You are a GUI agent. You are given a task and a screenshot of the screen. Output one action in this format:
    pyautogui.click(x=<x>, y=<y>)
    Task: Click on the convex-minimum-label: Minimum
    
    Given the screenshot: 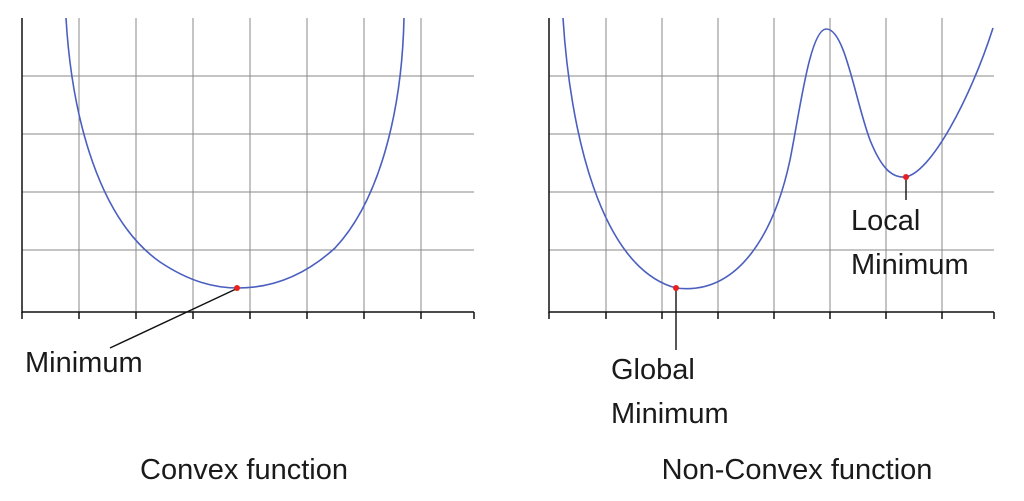 What is the action you would take?
    pyautogui.click(x=84, y=363)
    